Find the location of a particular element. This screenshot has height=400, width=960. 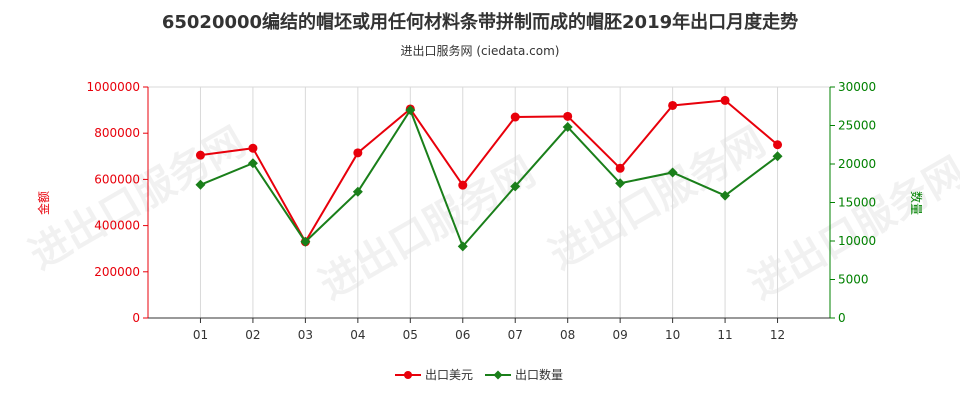

right-tick-label: 20000 is located at coordinates (857, 164).